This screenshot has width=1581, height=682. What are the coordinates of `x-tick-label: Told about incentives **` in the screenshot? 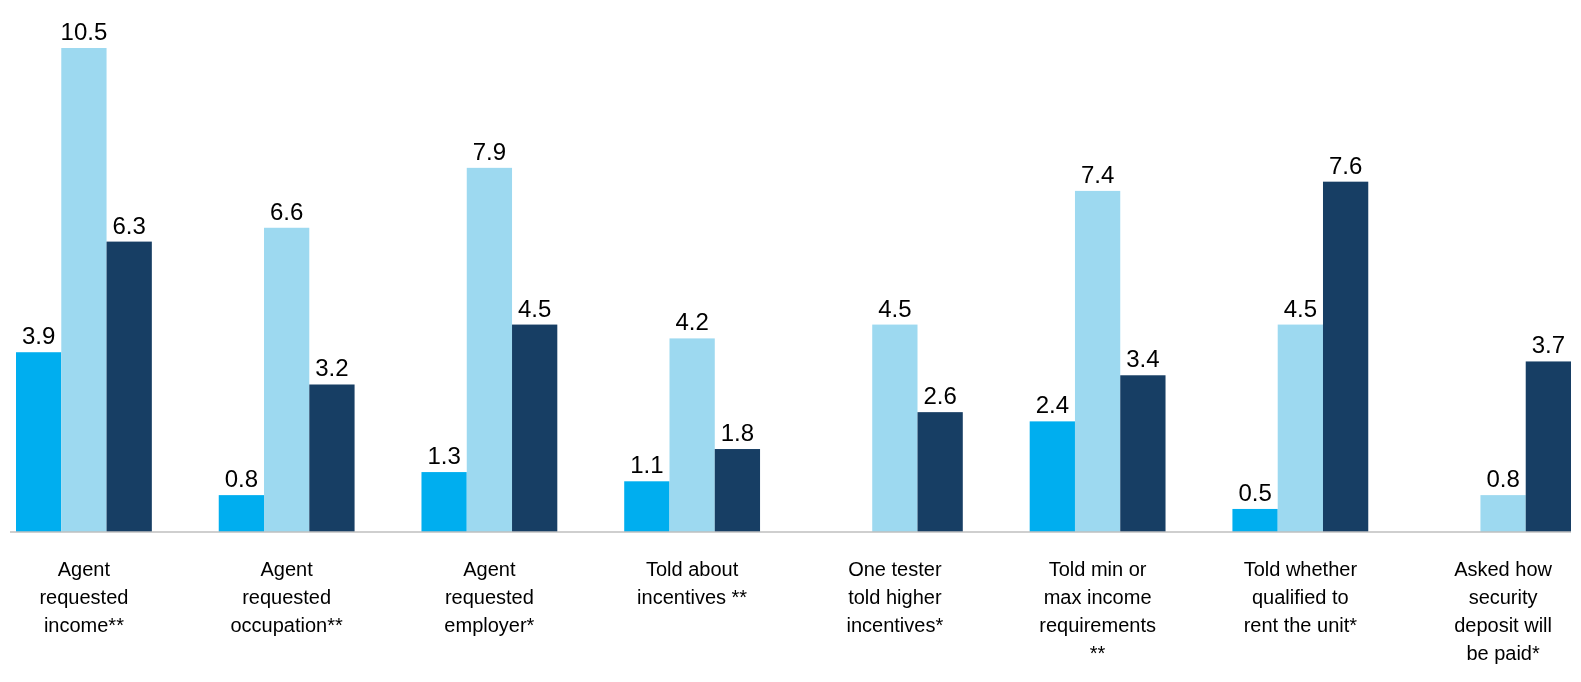 It's located at (692, 583).